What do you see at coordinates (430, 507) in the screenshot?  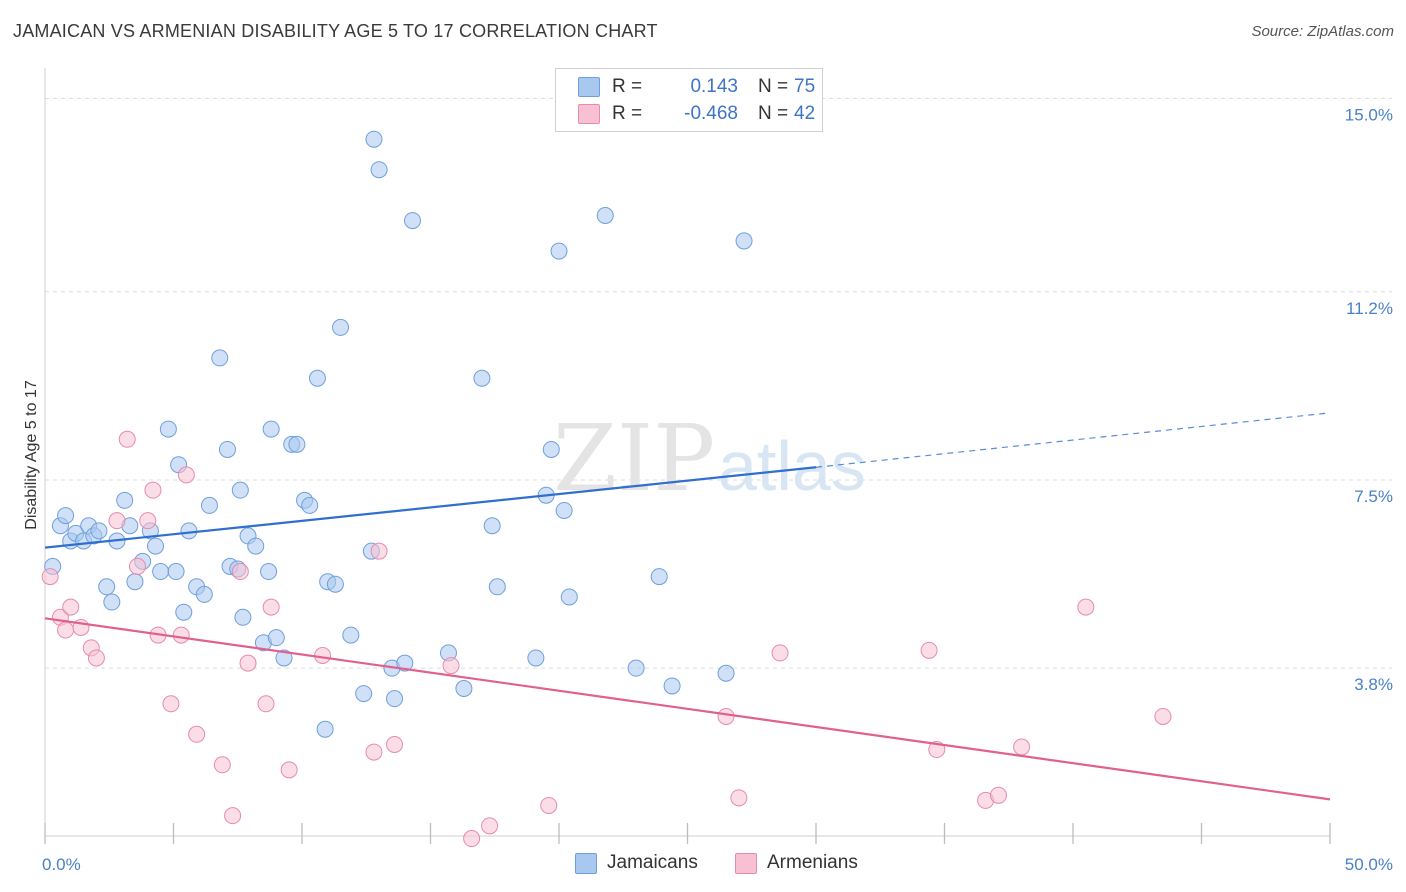 I see `jamaicans-trend-line` at bounding box center [430, 507].